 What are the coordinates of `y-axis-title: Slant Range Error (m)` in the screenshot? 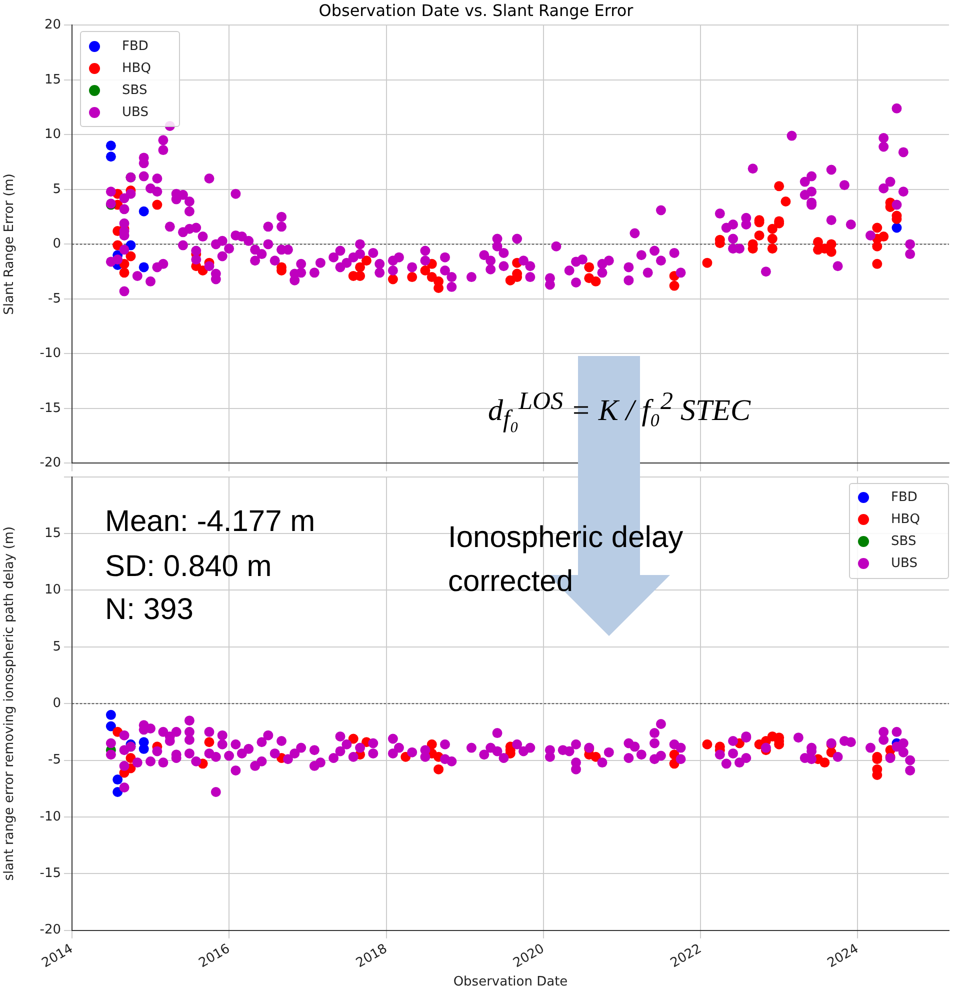 It's located at (10, 244).